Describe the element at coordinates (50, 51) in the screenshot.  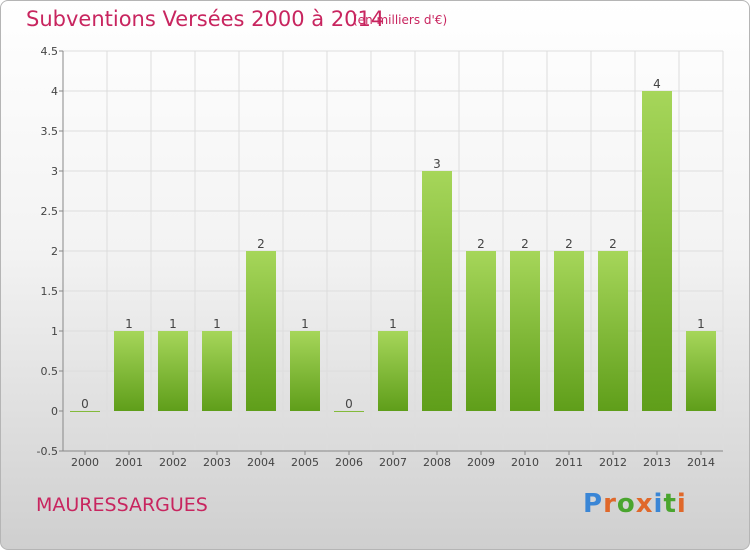
I see `y-tick-label: 4.5` at that location.